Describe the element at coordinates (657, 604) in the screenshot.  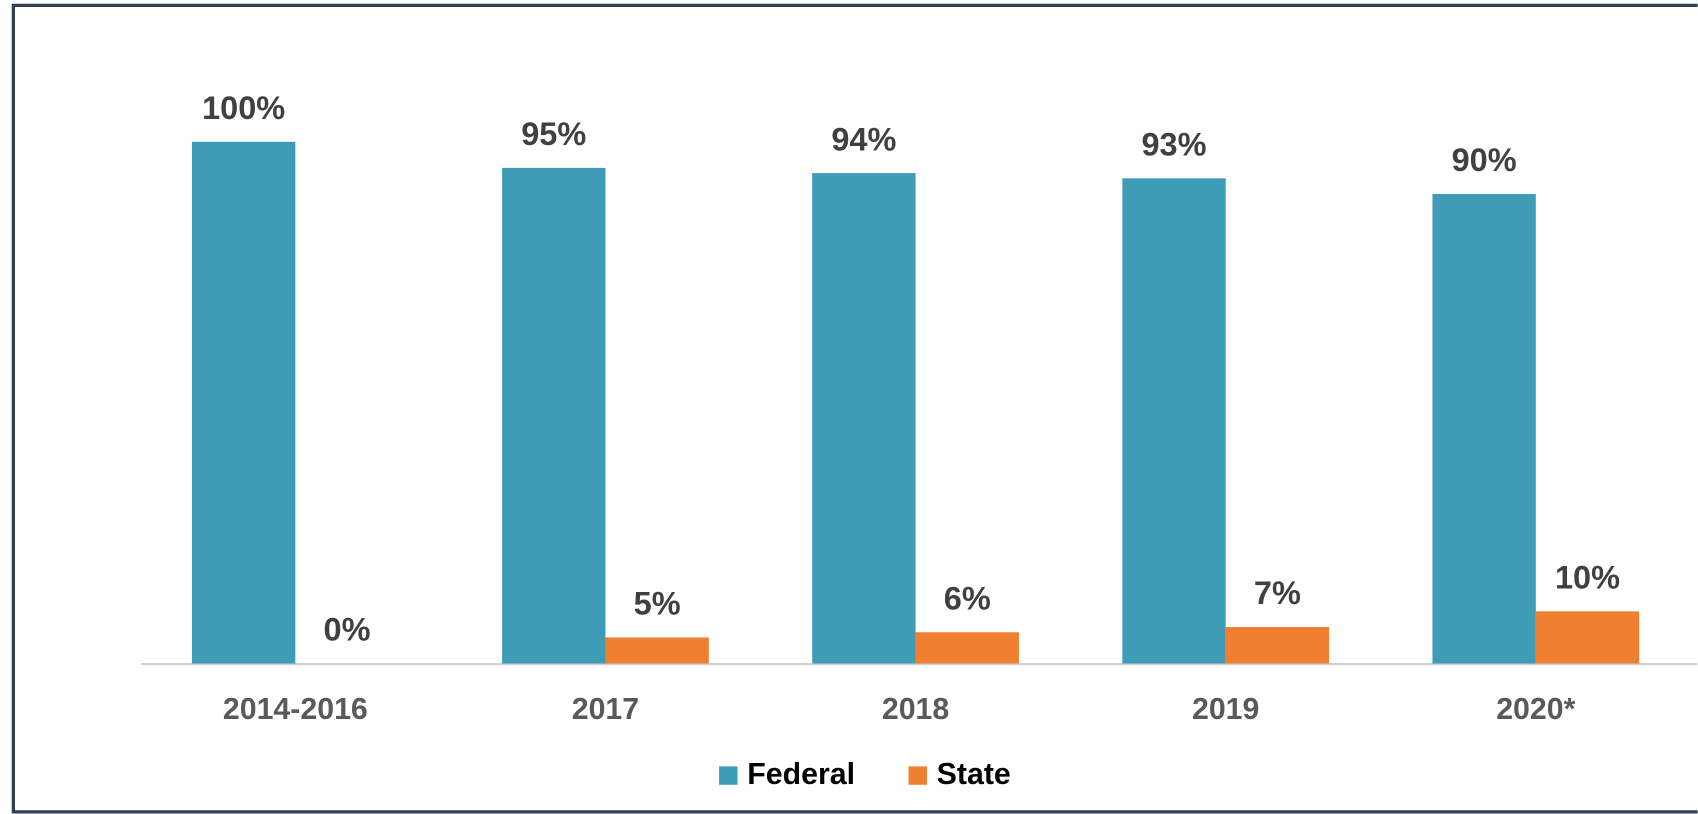
I see `value-label: 5%` at that location.